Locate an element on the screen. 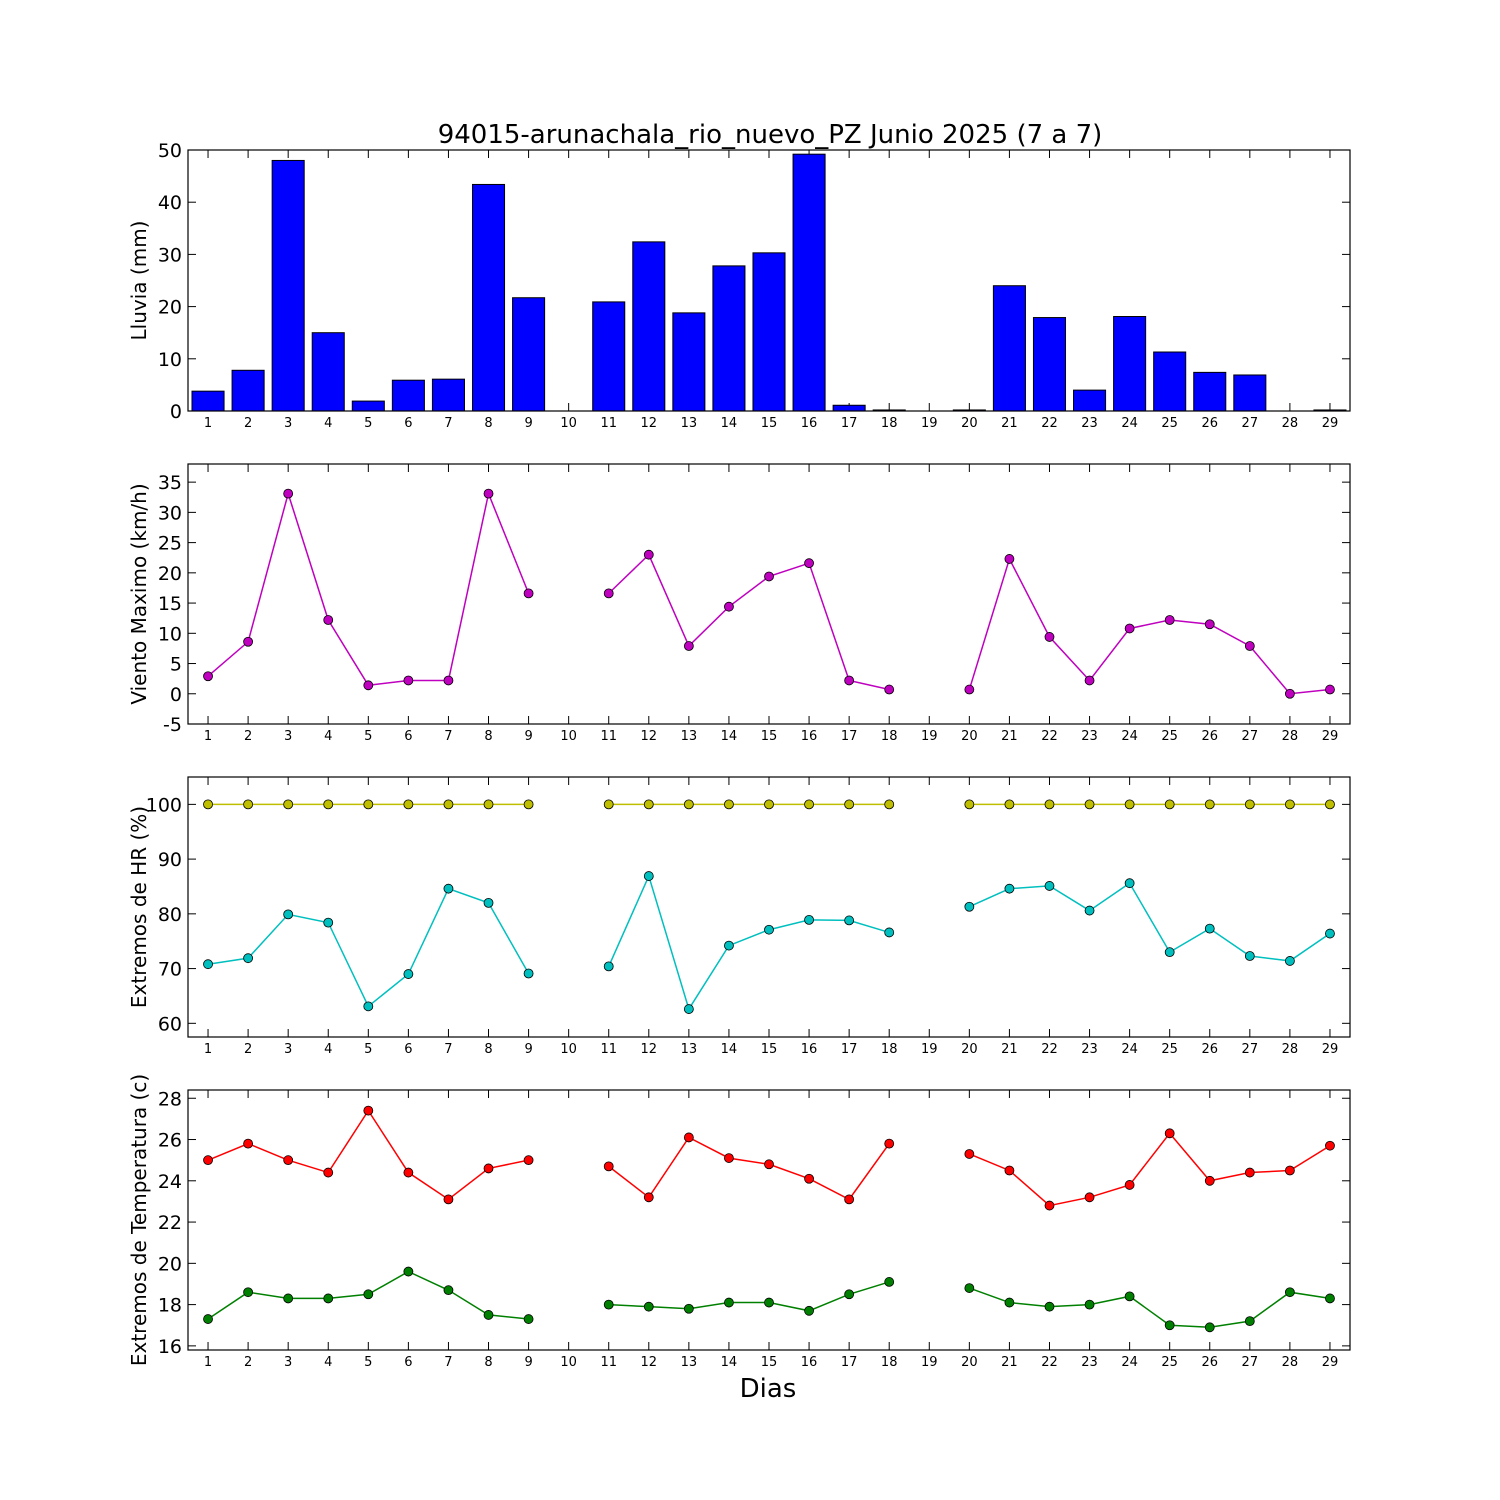 This screenshot has height=1500, width=1500. x-tick-label: 11 is located at coordinates (608, 1362).